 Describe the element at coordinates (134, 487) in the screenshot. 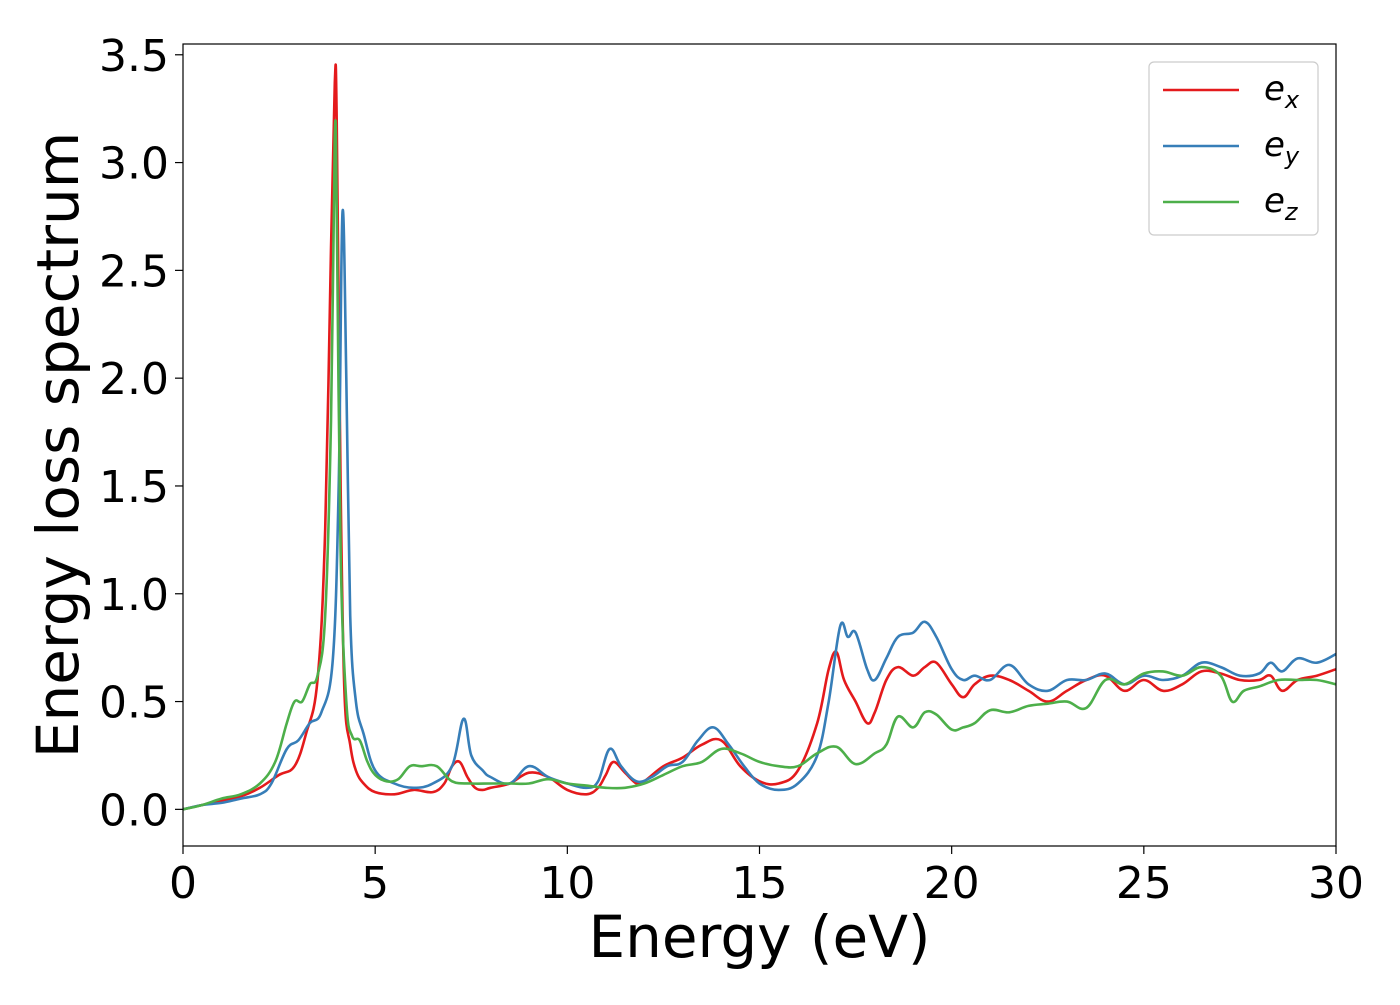

I see `y-tick-label: 1.5` at that location.